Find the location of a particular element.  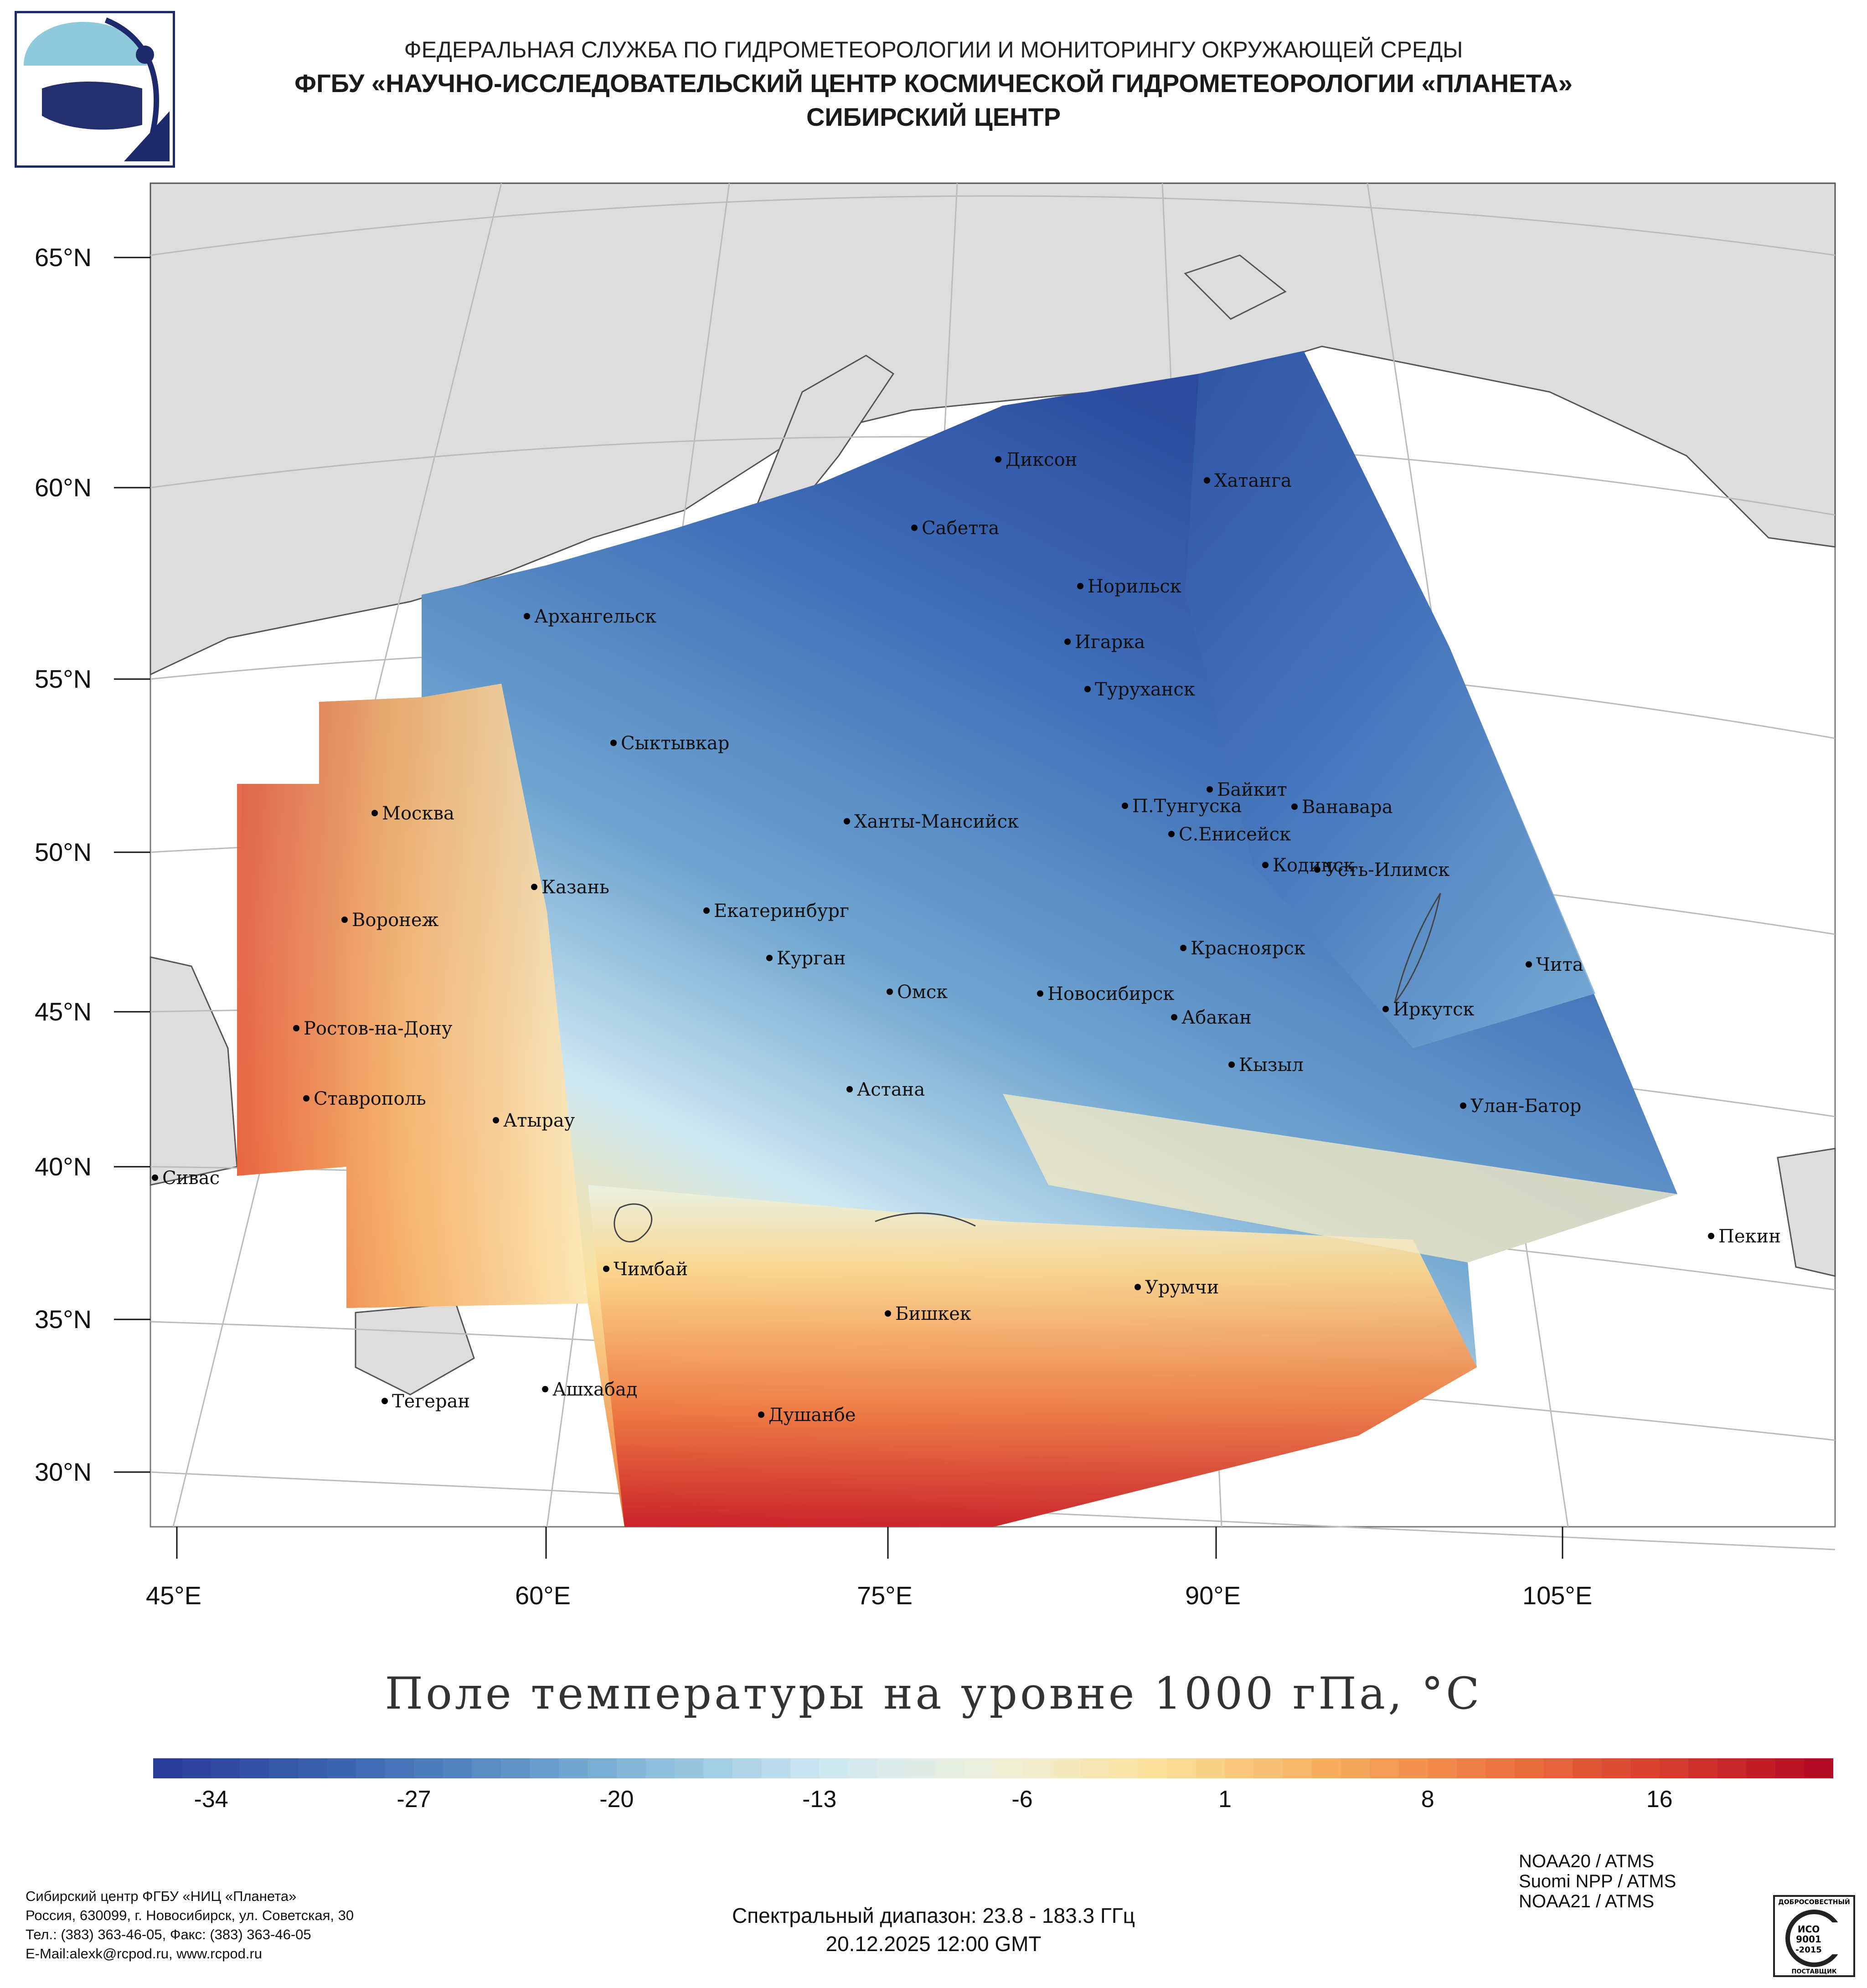

colorbar-tick-label: -34 is located at coordinates (211, 1800).